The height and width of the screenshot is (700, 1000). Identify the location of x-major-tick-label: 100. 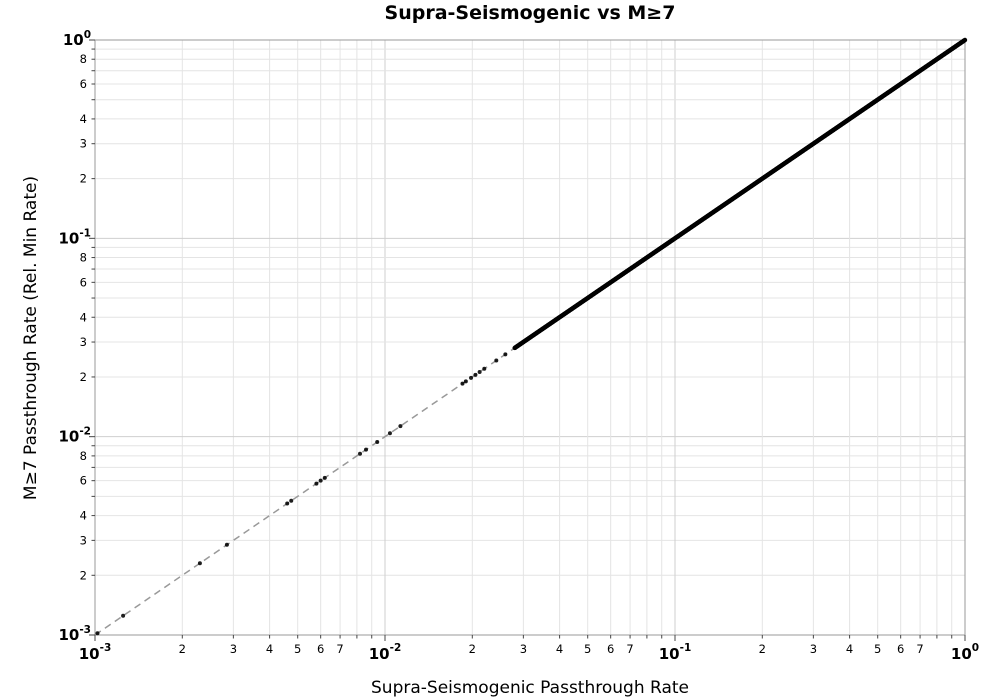
(965, 652).